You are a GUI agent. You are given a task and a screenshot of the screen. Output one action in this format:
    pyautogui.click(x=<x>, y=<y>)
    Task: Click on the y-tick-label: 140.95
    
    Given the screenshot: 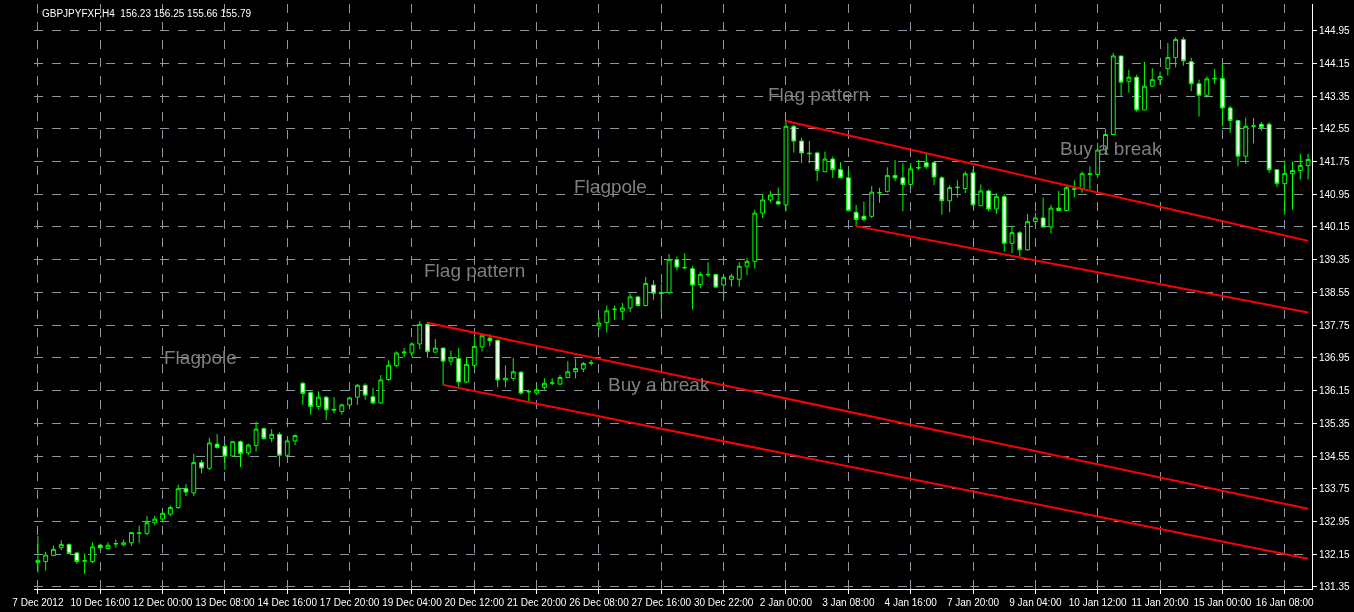 What is the action you would take?
    pyautogui.click(x=1335, y=194)
    